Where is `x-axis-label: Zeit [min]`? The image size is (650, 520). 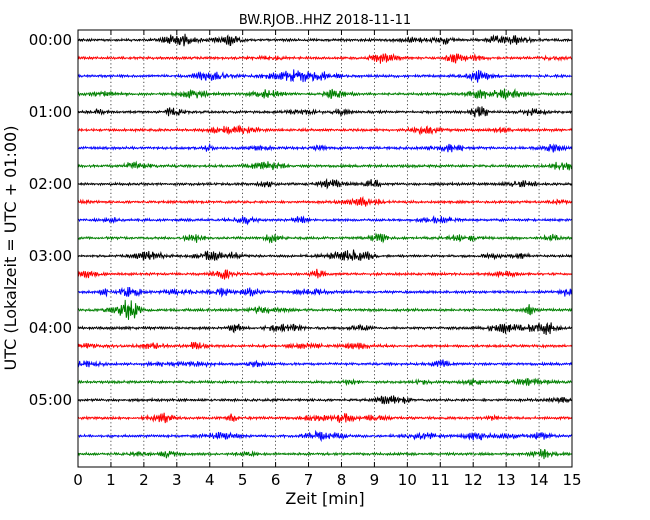
x-axis-label: Zeit [min] is located at coordinates (324, 498).